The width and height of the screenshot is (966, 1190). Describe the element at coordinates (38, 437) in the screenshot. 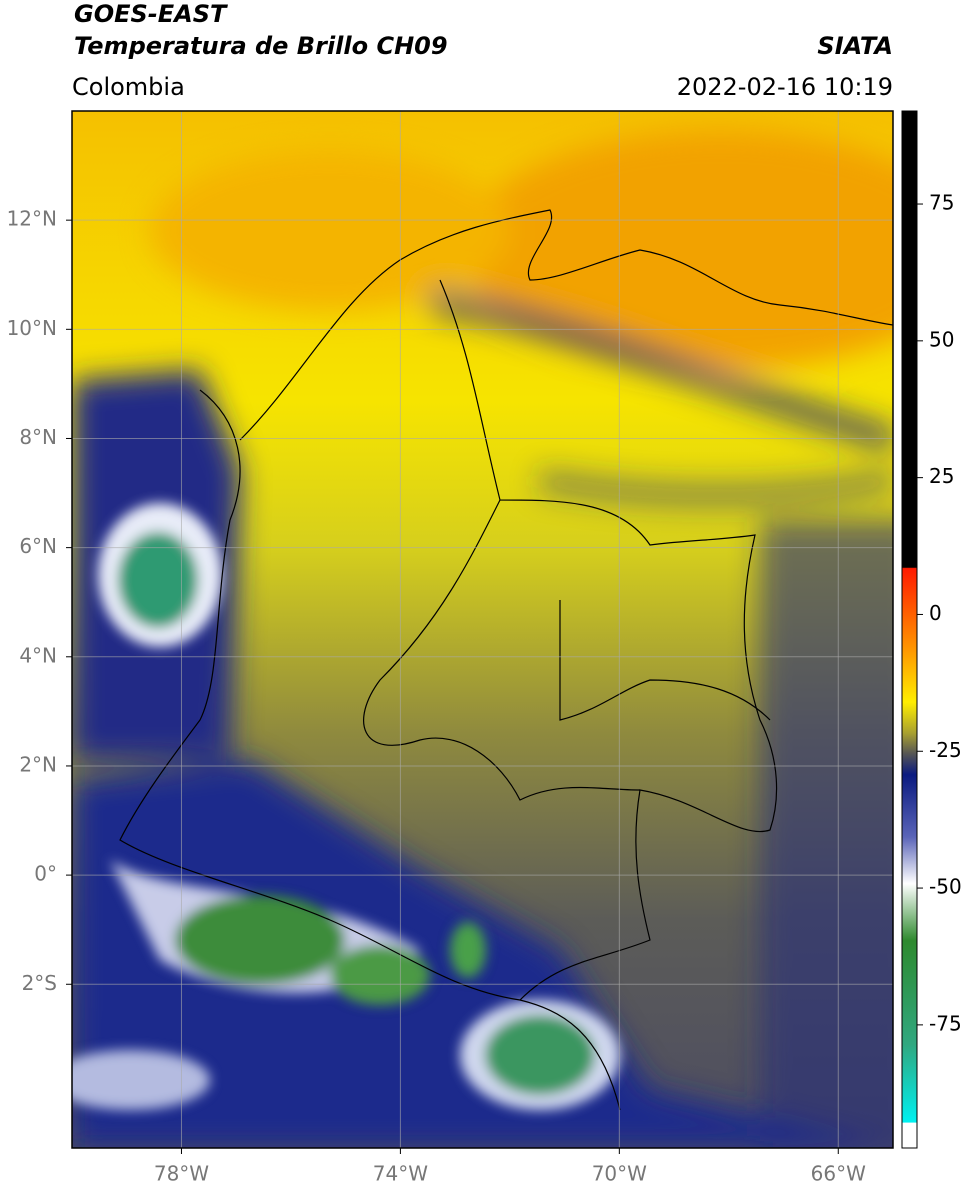

I see `lat-tick-label: 8°N` at that location.